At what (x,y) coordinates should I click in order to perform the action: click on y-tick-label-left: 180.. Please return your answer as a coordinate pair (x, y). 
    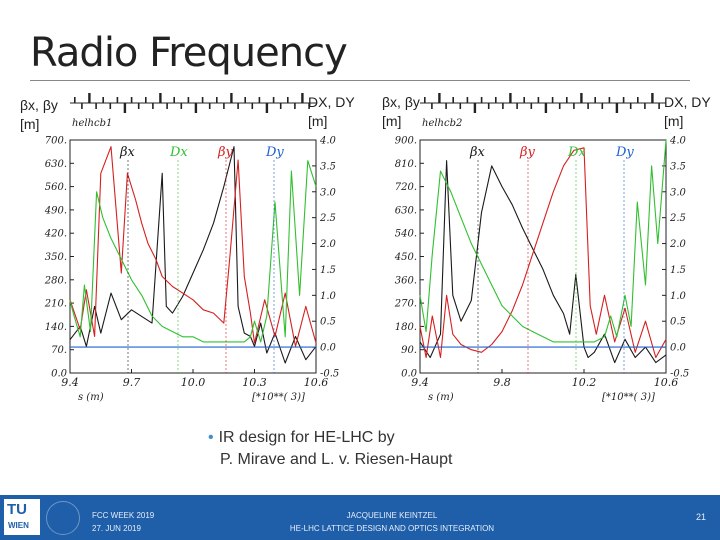
    Looking at the image, I should click on (406, 327).